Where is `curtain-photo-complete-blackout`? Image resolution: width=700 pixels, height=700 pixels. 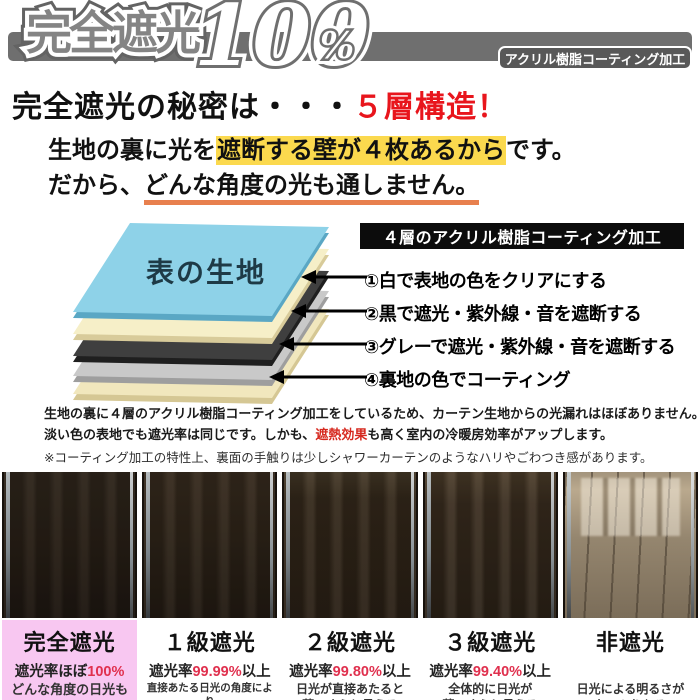 curtain-photo-complete-blackout is located at coordinates (70, 545).